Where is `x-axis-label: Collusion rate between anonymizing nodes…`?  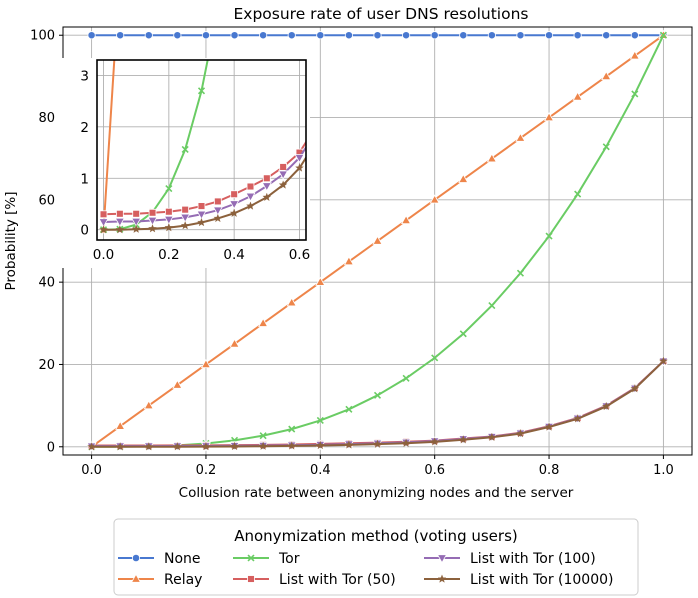
x-axis-label: Collusion rate between anonymizing nodes… is located at coordinates (376, 493).